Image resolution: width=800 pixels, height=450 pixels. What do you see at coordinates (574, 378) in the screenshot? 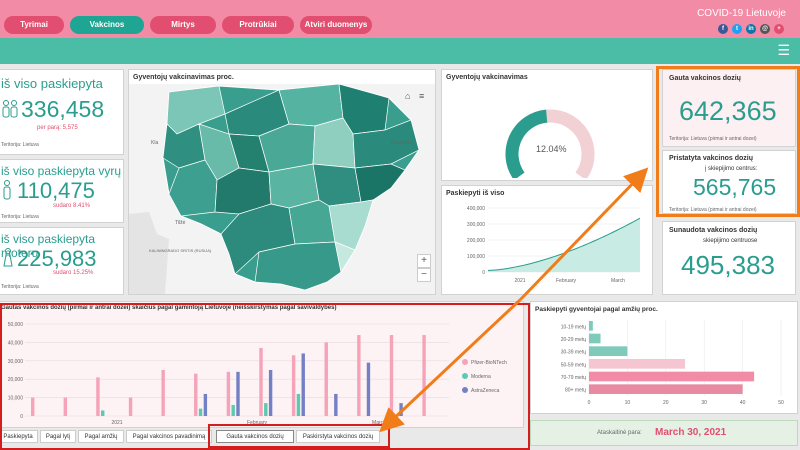
I see `age-category-label: 70-79 metų` at bounding box center [574, 378].